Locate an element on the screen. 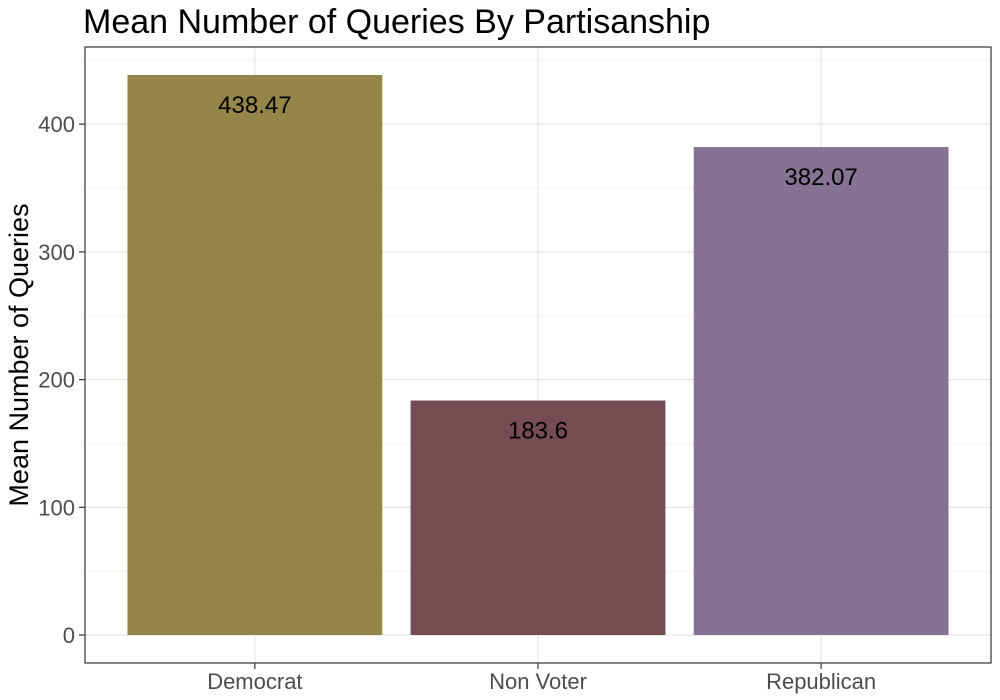  x-tick-label: Democrat is located at coordinates (254, 681).